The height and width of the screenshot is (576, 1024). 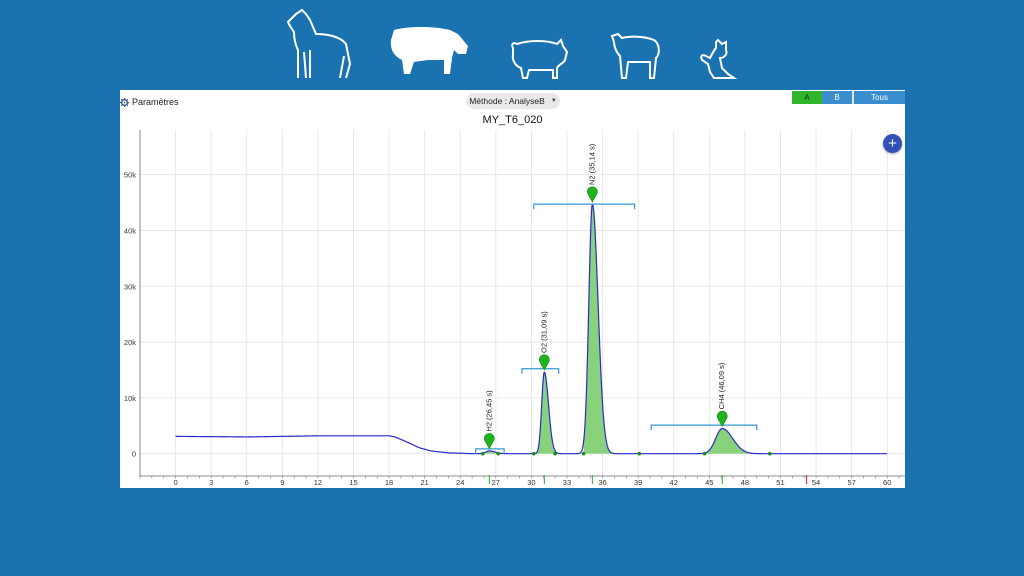 What do you see at coordinates (887, 482) in the screenshot?
I see `x-tick-label: 60` at bounding box center [887, 482].